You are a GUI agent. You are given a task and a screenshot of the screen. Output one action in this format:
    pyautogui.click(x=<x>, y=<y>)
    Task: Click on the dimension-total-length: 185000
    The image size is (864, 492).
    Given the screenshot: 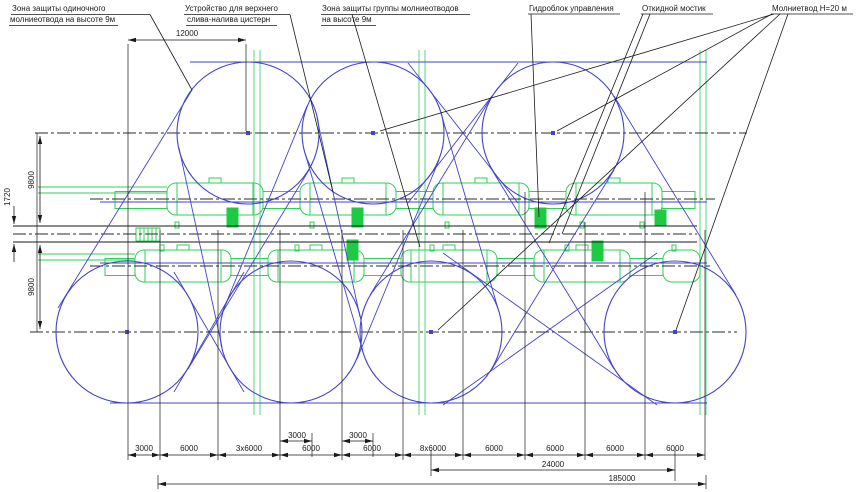 What is the action you would take?
    pyautogui.click(x=432, y=481)
    